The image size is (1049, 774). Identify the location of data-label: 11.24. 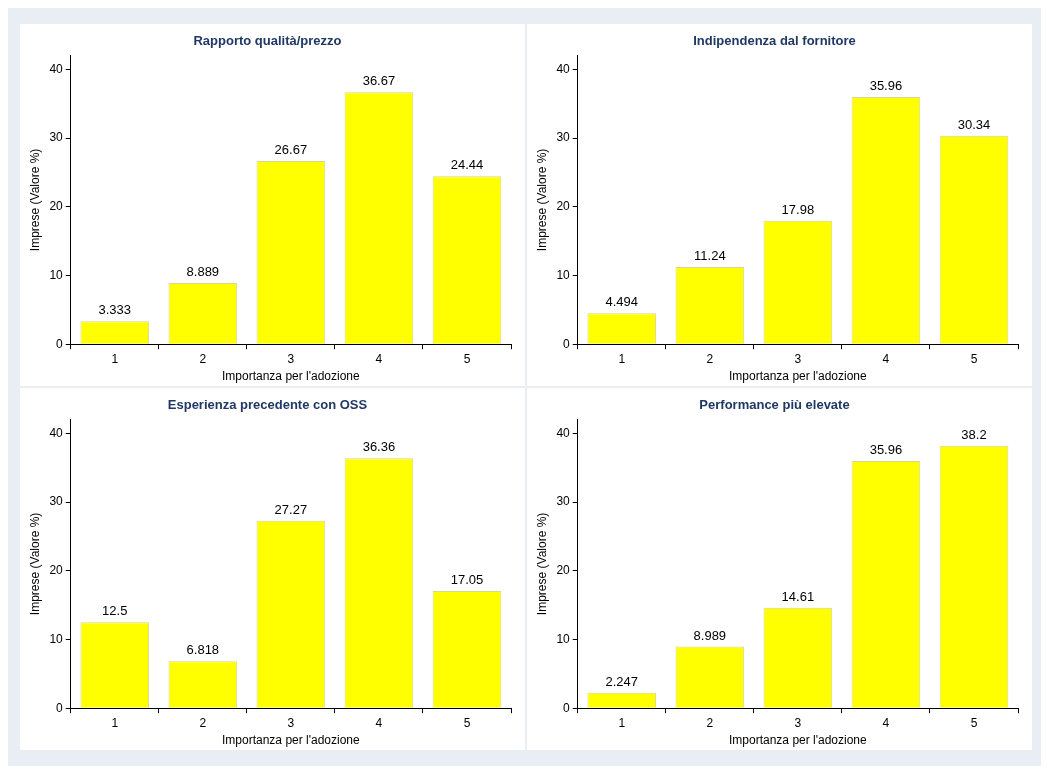
(710, 256).